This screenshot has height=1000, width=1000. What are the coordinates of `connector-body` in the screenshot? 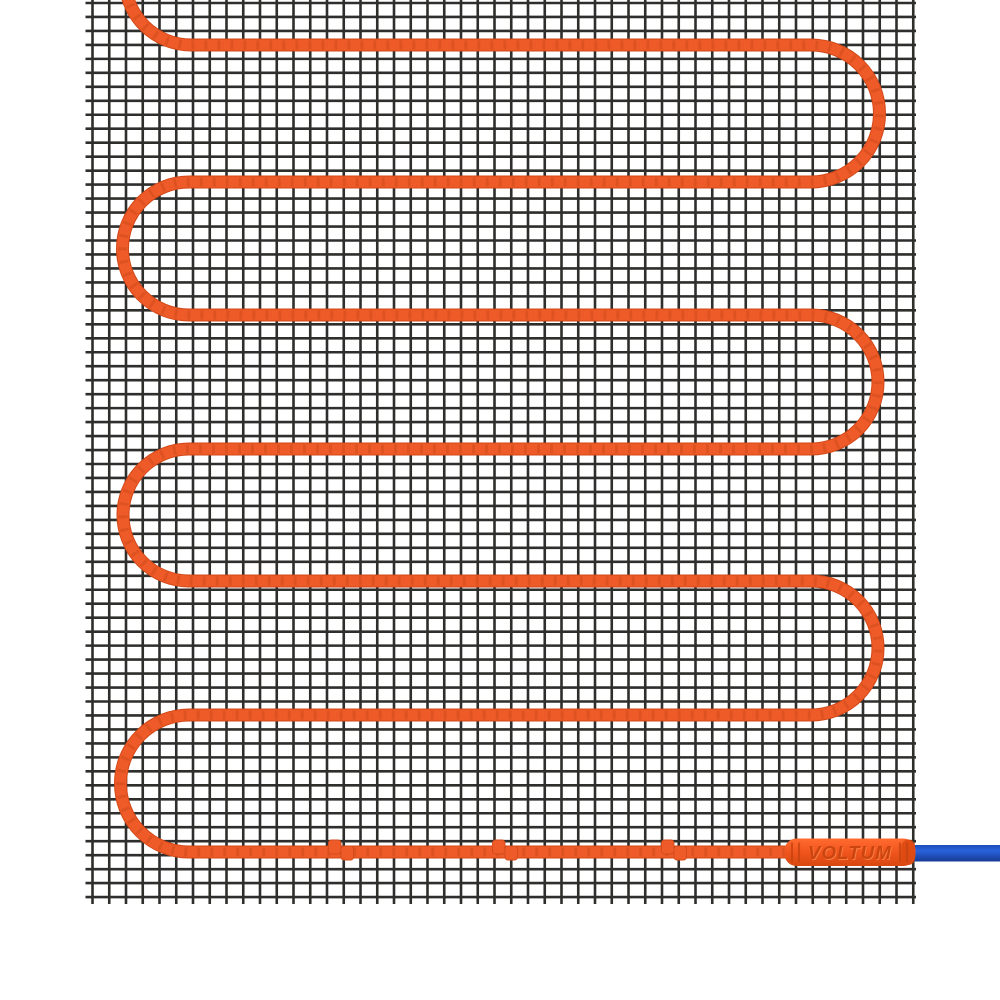 It's located at (850, 852).